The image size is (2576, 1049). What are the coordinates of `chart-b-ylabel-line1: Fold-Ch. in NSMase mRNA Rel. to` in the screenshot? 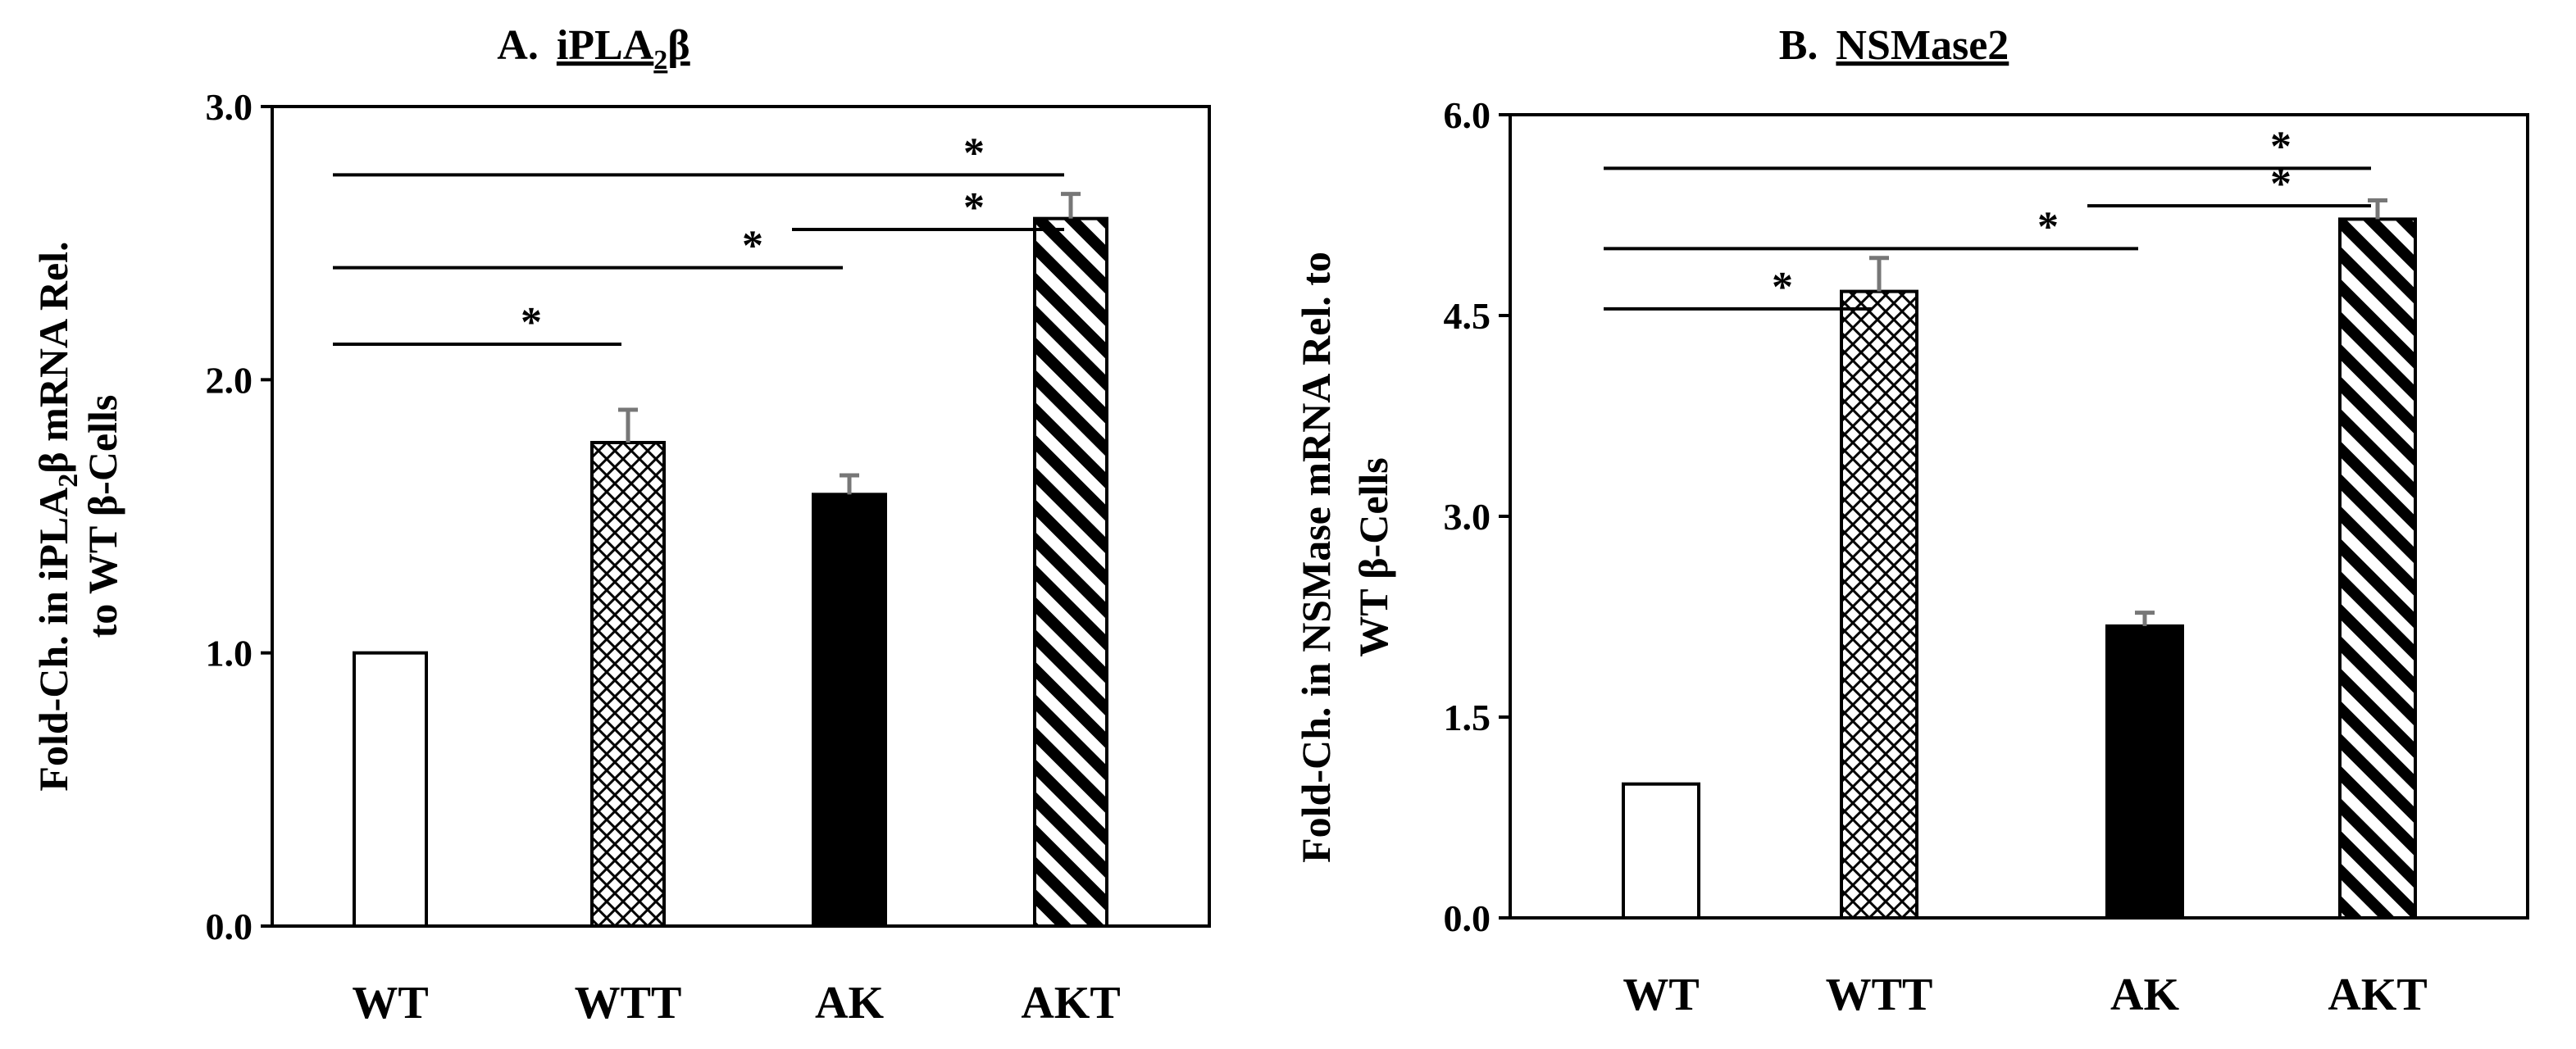 It's located at (1316, 557).